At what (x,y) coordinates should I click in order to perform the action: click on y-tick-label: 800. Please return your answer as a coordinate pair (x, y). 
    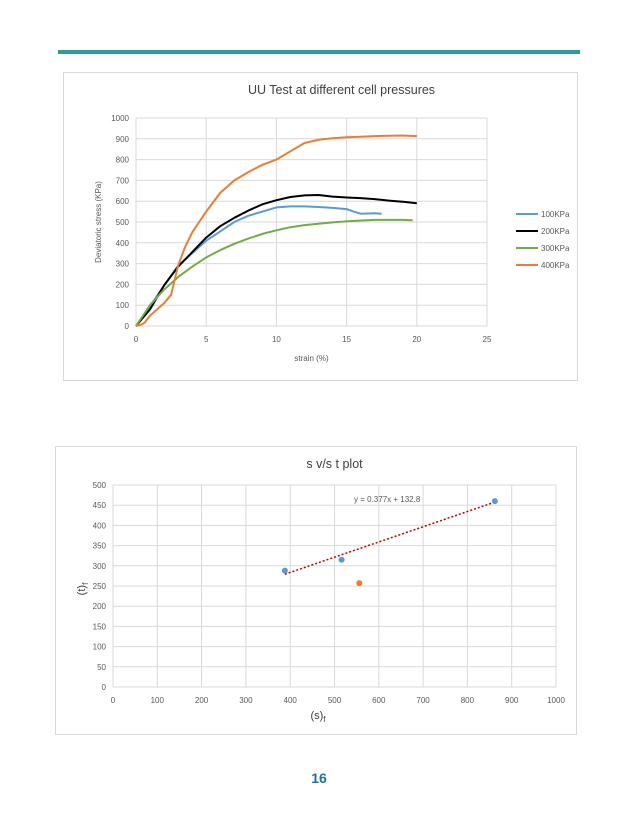
    Looking at the image, I should click on (123, 160).